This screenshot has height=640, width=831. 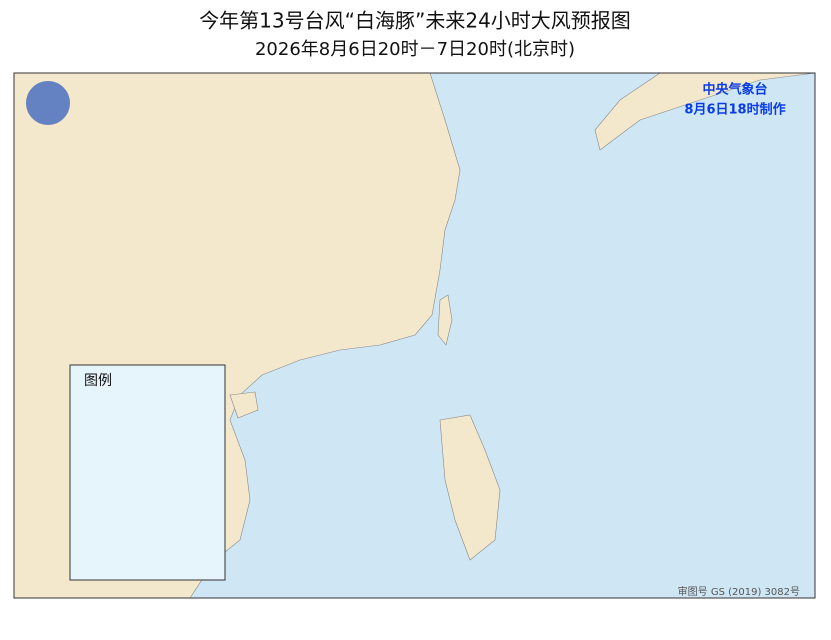 I want to click on hainan, so click(x=244, y=405).